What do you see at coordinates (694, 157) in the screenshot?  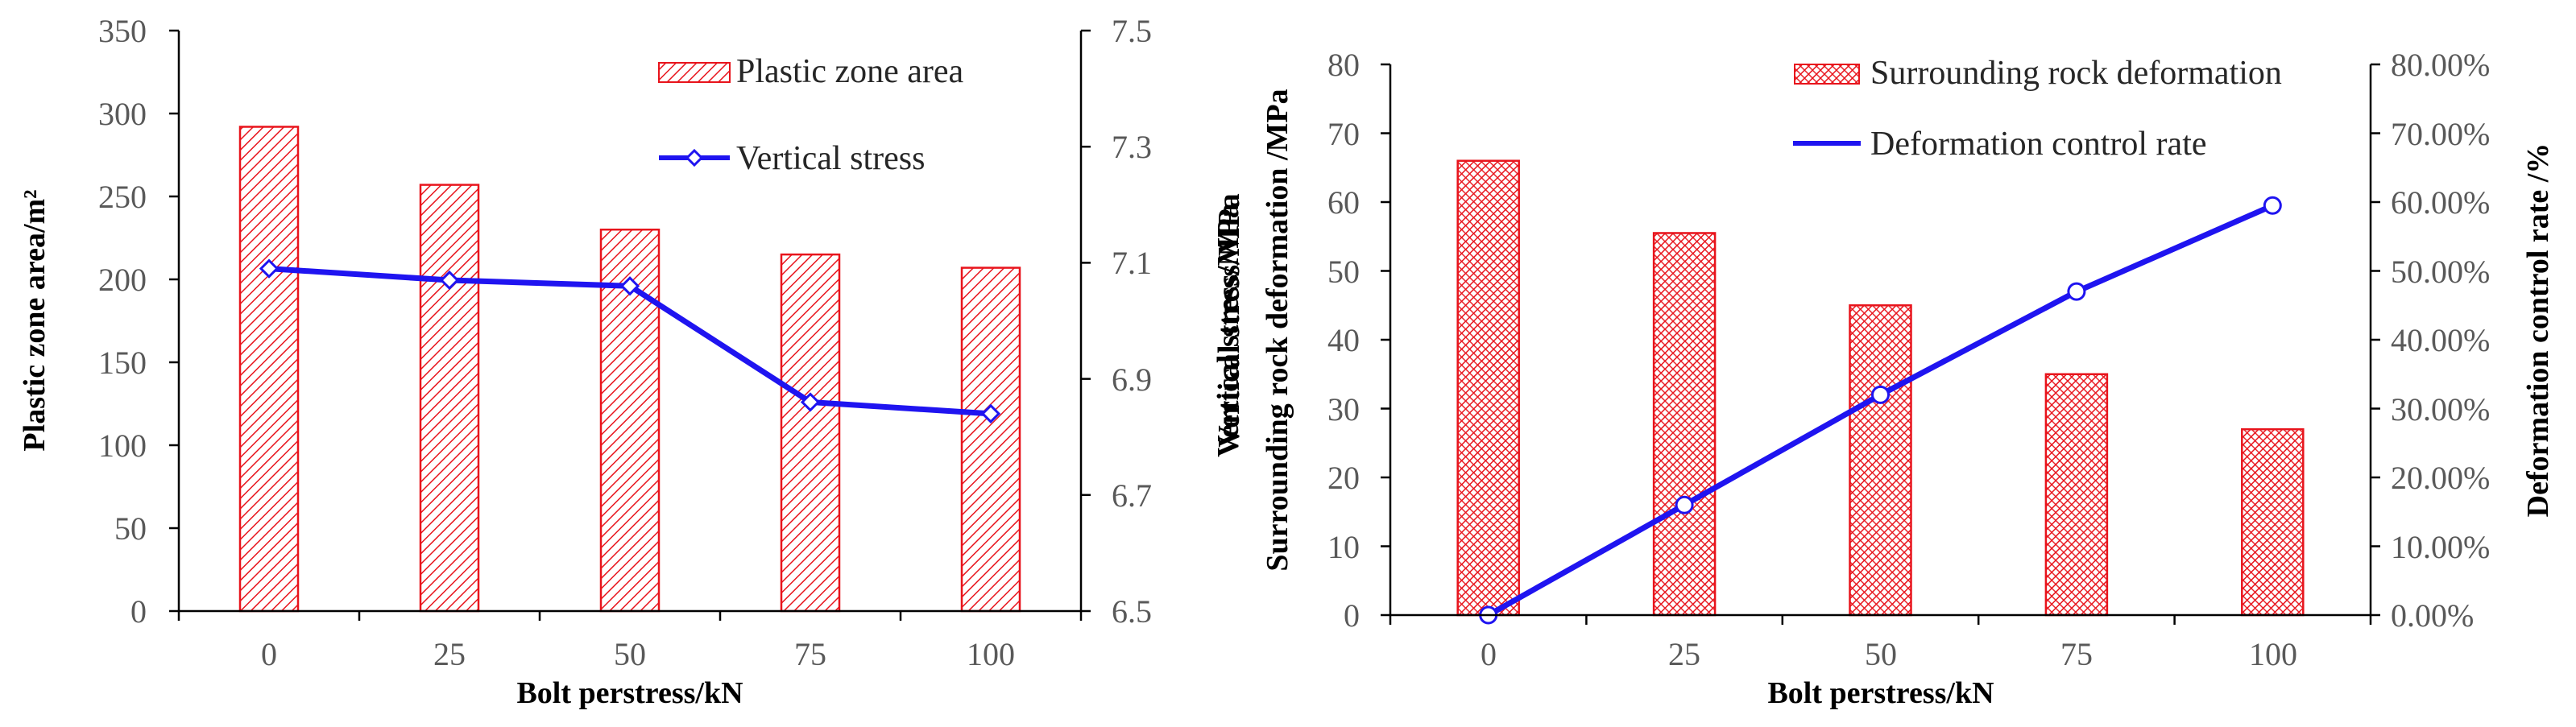 I see `chart-1-legend-line-marker` at bounding box center [694, 157].